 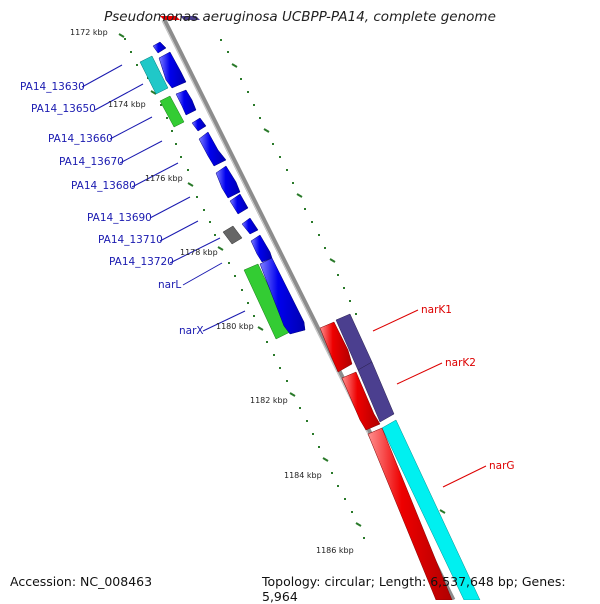 I want to click on tick-label: 1176 kbp, so click(x=164, y=178).